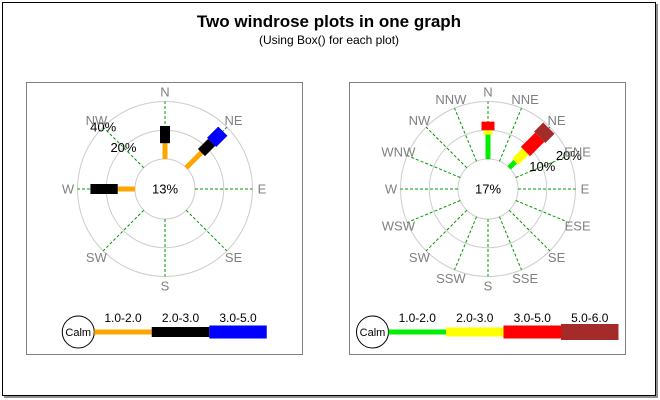 Image resolution: width=660 pixels, height=400 pixels. I want to click on direction-label: ENE, so click(577, 151).